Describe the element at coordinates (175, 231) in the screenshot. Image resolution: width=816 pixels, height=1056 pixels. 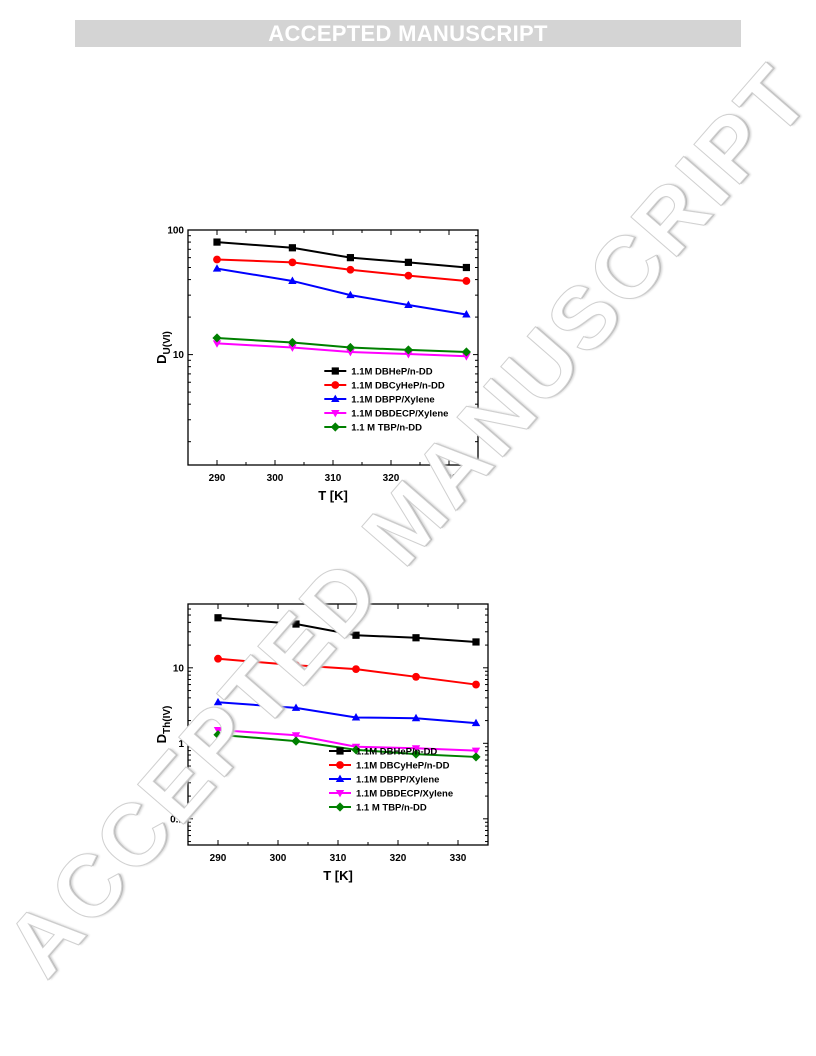
I see `y-tick-label: 100` at that location.